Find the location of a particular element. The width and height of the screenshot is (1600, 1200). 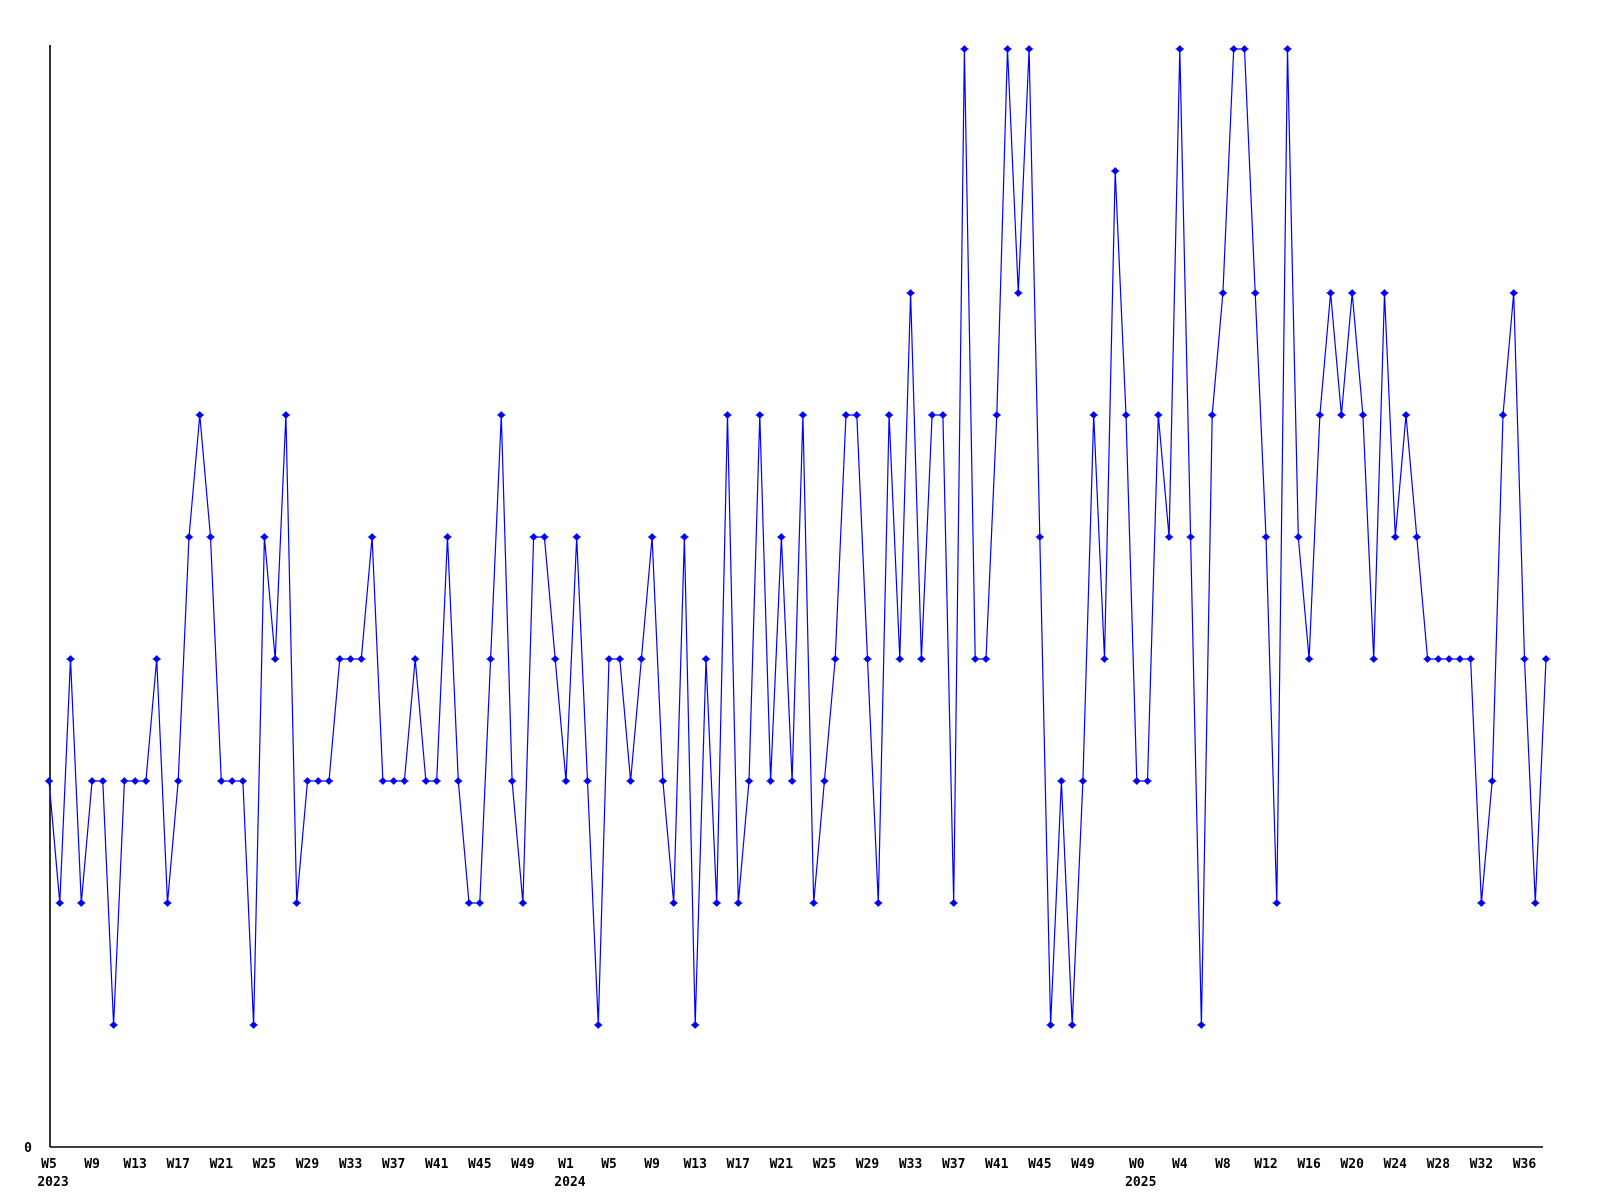

x-tick-label: W12 is located at coordinates (1265, 1164).